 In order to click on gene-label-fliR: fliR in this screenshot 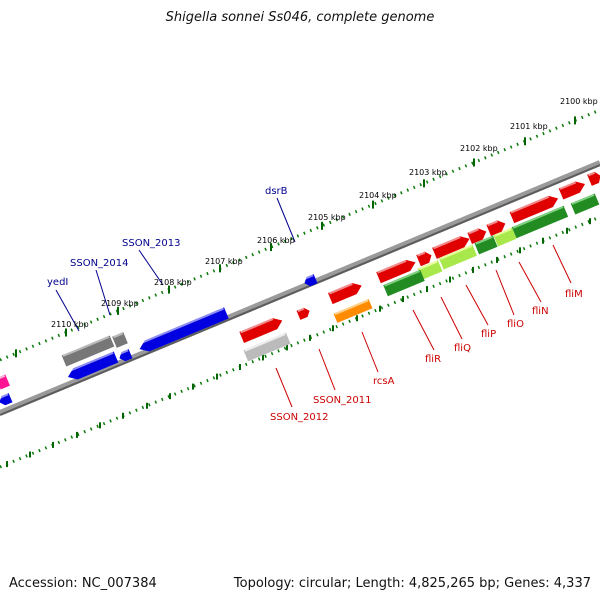, I will do `click(433, 359)`.